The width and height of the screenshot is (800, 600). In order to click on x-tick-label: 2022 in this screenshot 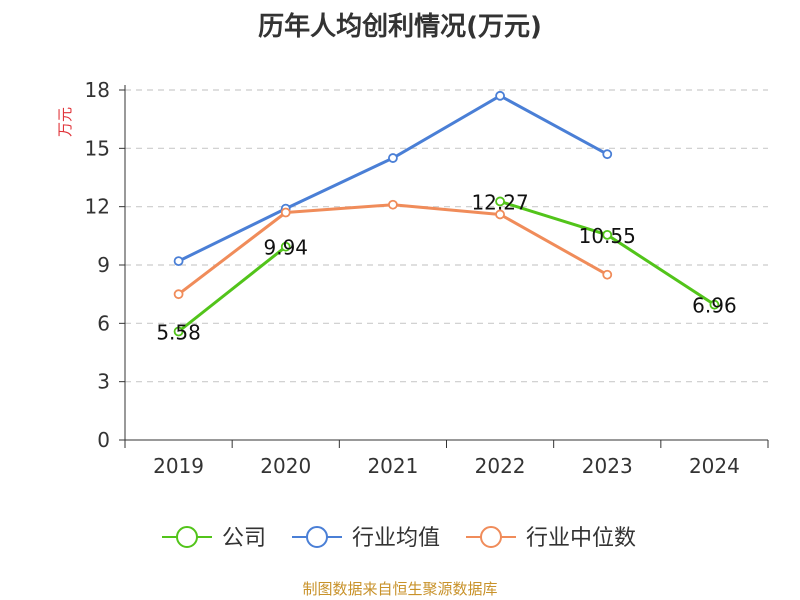, I will do `click(500, 466)`.